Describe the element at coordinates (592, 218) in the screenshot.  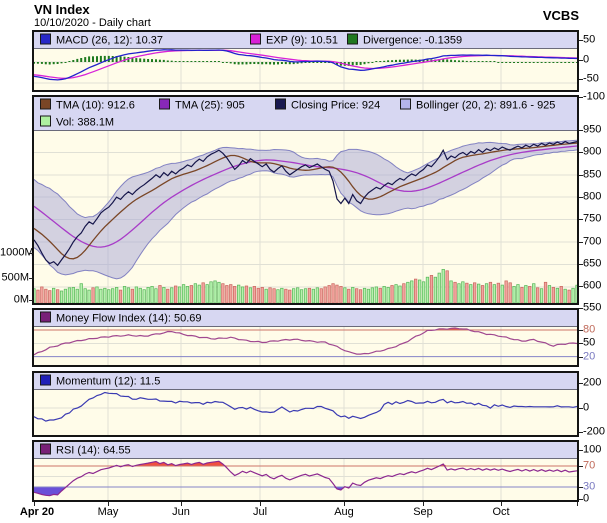
I see `y-axis-label: 750` at that location.